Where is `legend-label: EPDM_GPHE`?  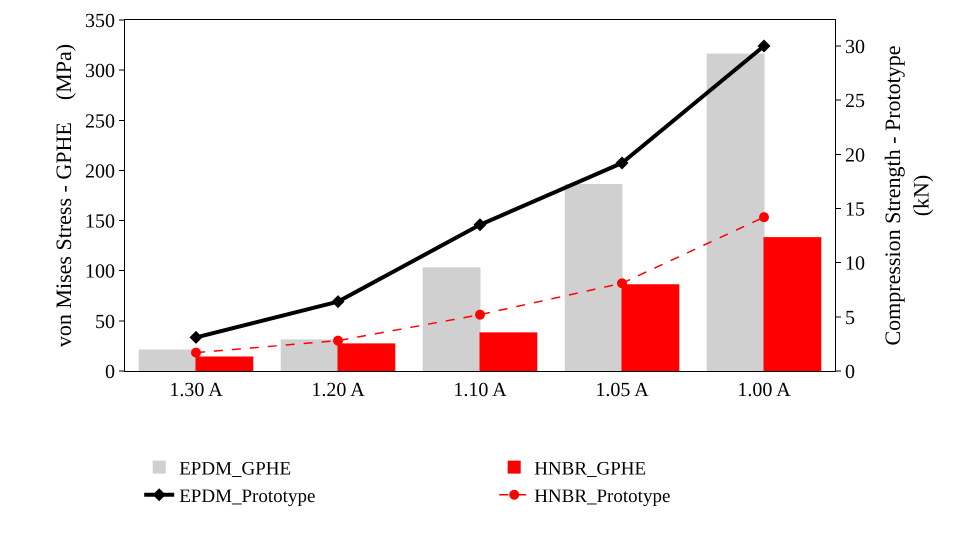 legend-label: EPDM_GPHE is located at coordinates (235, 469).